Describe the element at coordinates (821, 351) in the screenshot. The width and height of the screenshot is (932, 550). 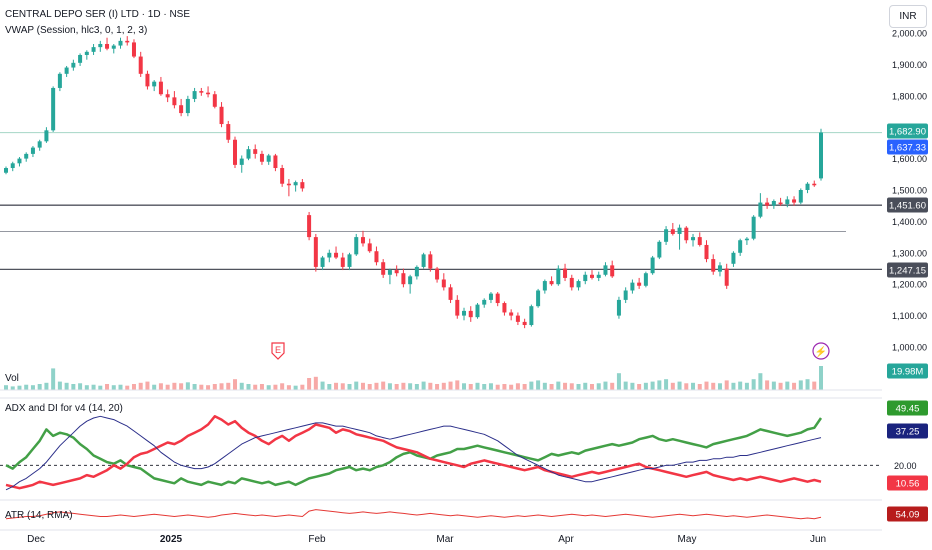
I see `dividend-marker: ⚡` at that location.